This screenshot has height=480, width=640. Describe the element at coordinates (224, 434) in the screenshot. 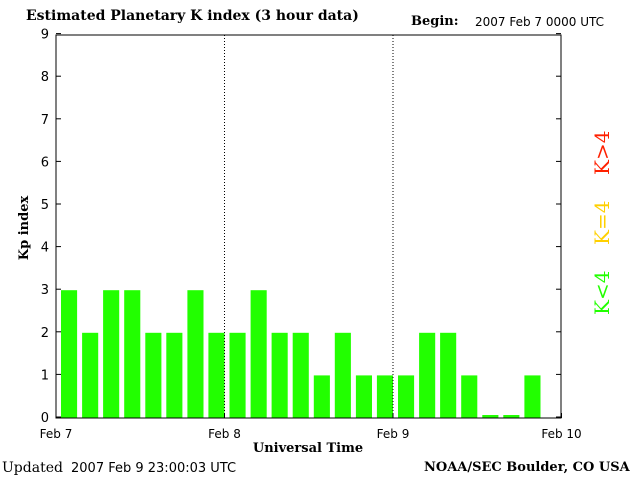

I see `x-tick-label: Feb 8` at that location.